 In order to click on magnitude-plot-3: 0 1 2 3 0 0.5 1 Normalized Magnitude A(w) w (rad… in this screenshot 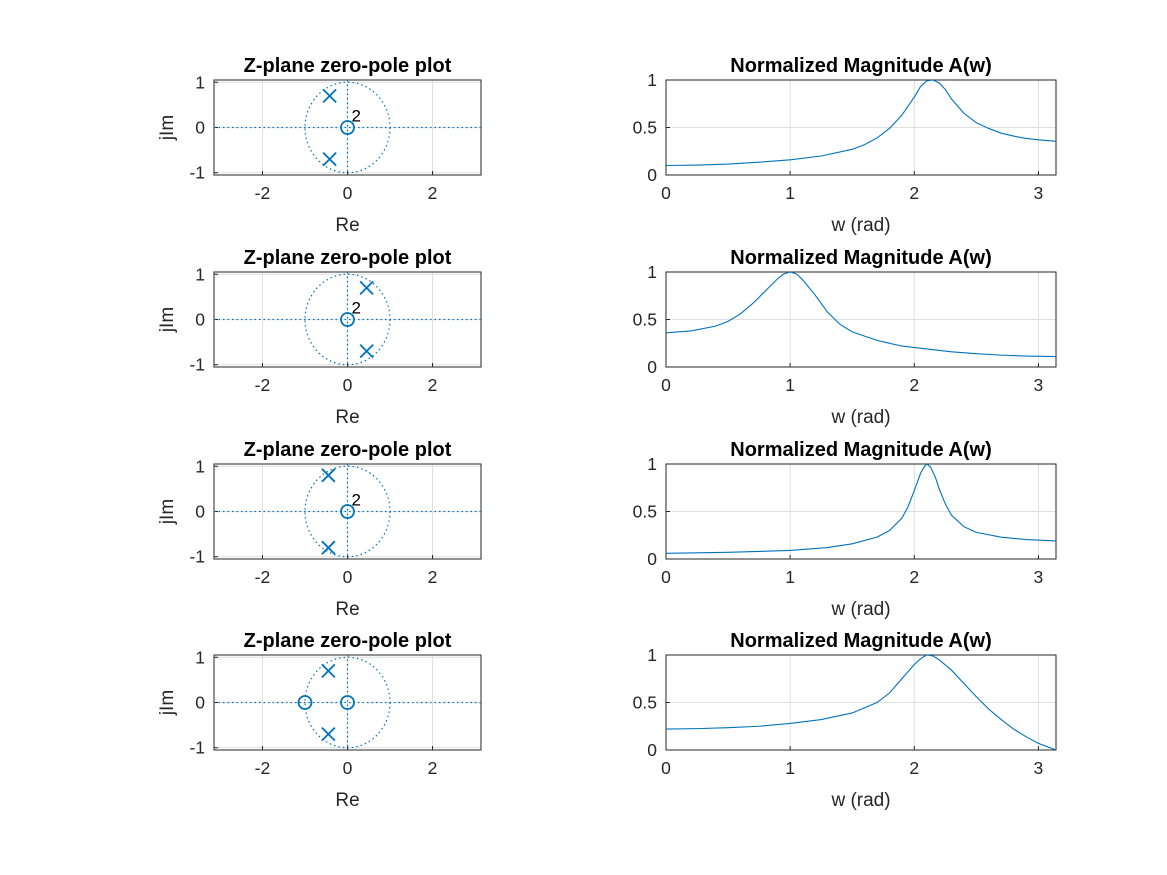, I will do `click(845, 529)`.